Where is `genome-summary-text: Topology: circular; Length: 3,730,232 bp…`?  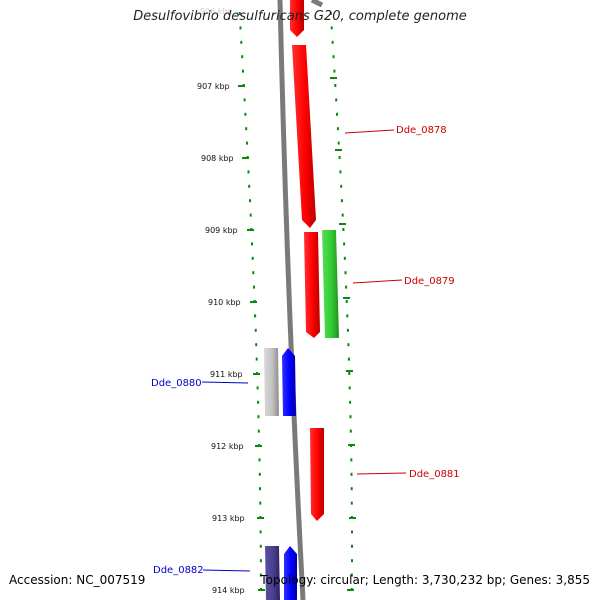 genome-summary-text: Topology: circular; Length: 3,730,232 bp… is located at coordinates (425, 580).